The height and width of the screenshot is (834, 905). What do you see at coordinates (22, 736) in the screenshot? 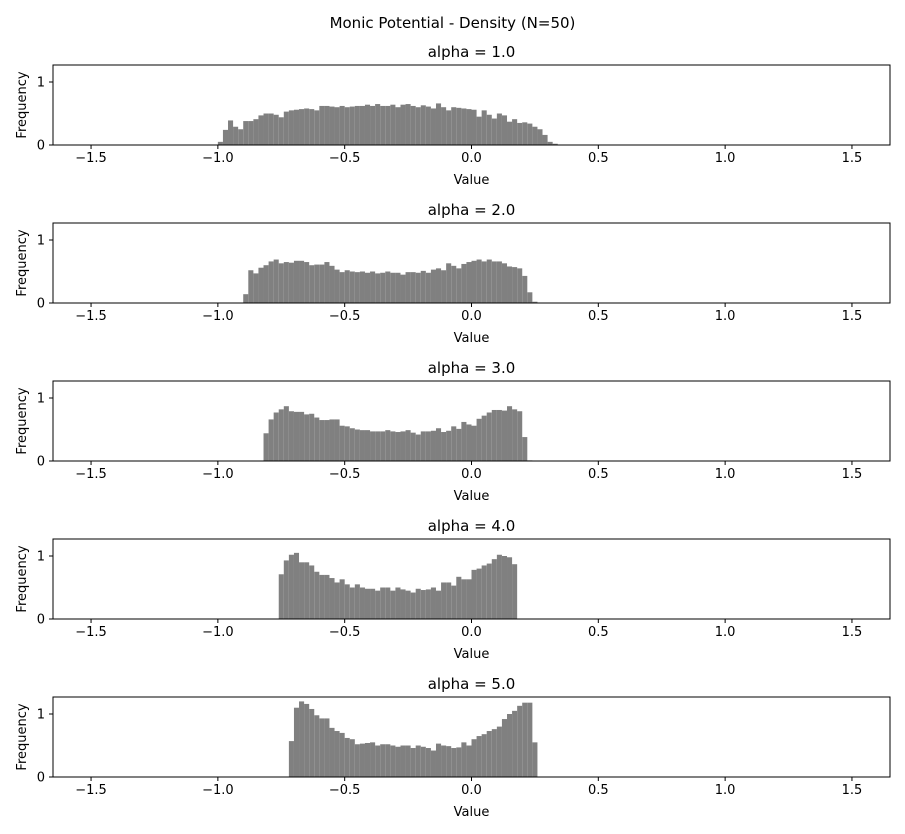
I see `y-axis-label: Frequency` at bounding box center [22, 736].